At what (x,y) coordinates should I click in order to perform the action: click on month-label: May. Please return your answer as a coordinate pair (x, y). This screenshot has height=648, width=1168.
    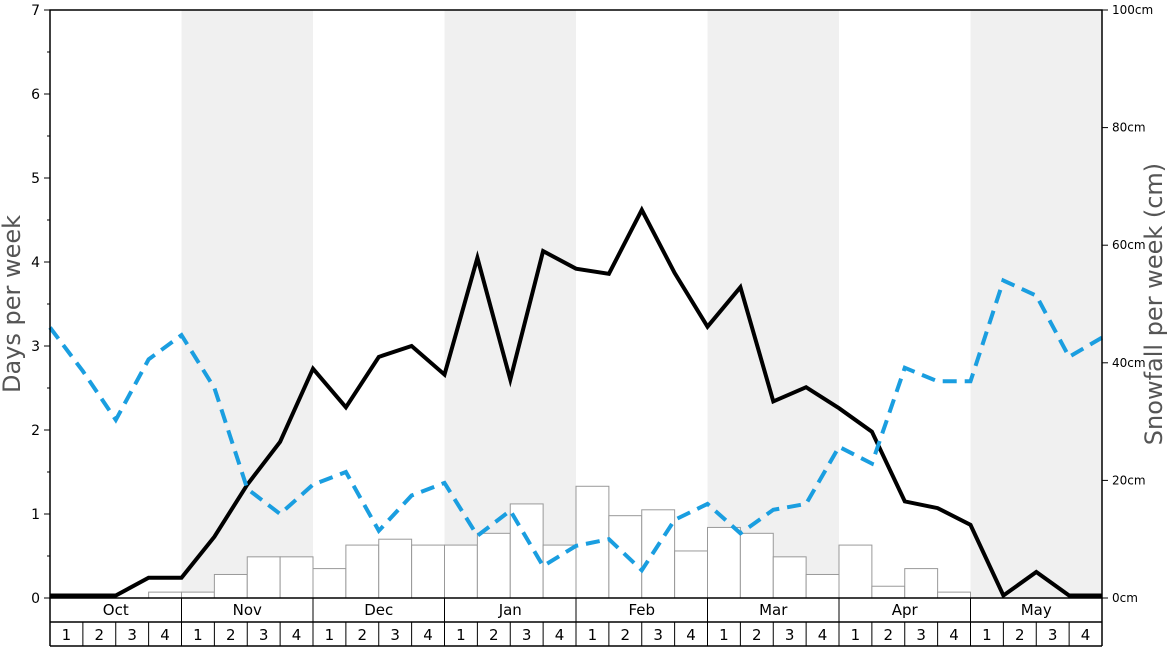
    Looking at the image, I should click on (1036, 610).